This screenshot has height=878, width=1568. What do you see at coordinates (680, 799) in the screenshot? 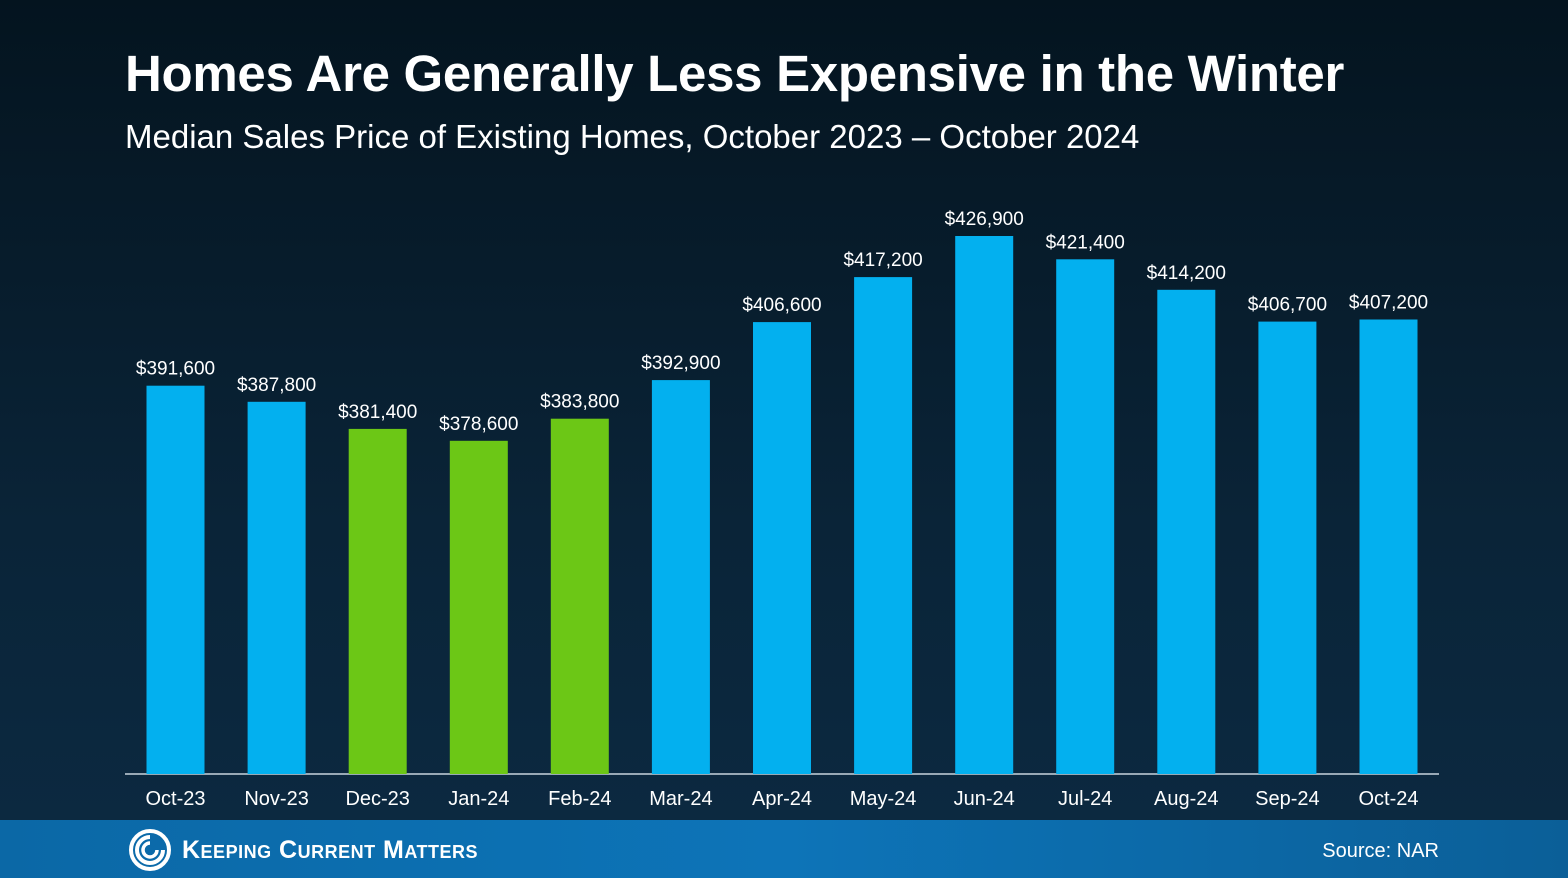
I see `x-tick-label-mar-24: Mar-24` at bounding box center [680, 799].